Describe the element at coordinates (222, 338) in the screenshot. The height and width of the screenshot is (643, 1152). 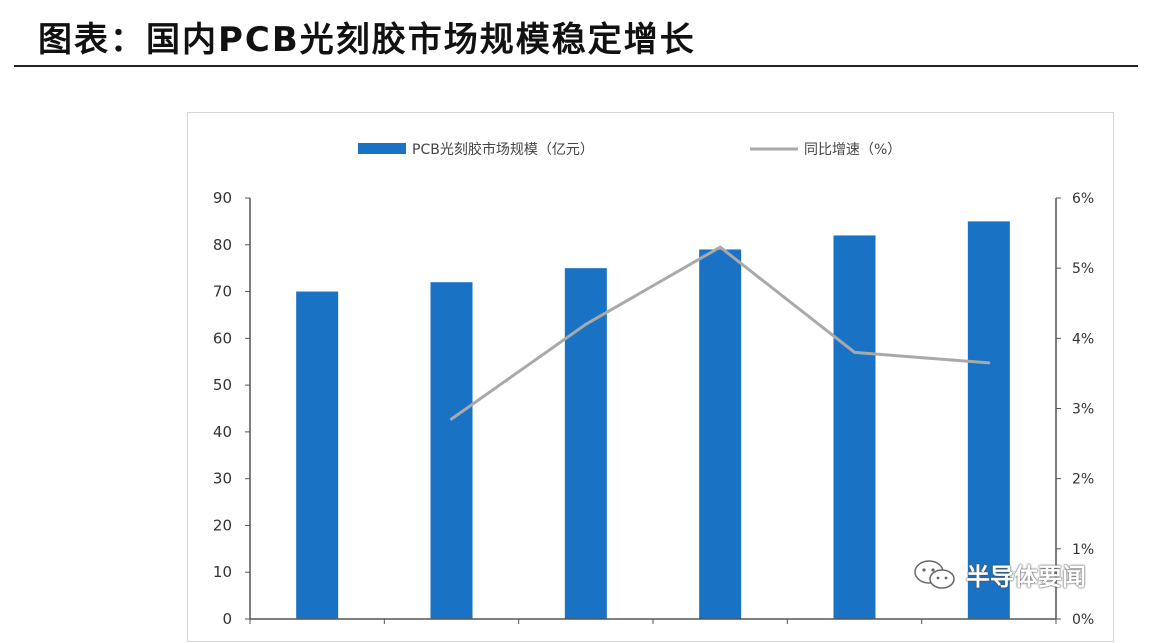
I see `y-left-tick-label: 60` at that location.